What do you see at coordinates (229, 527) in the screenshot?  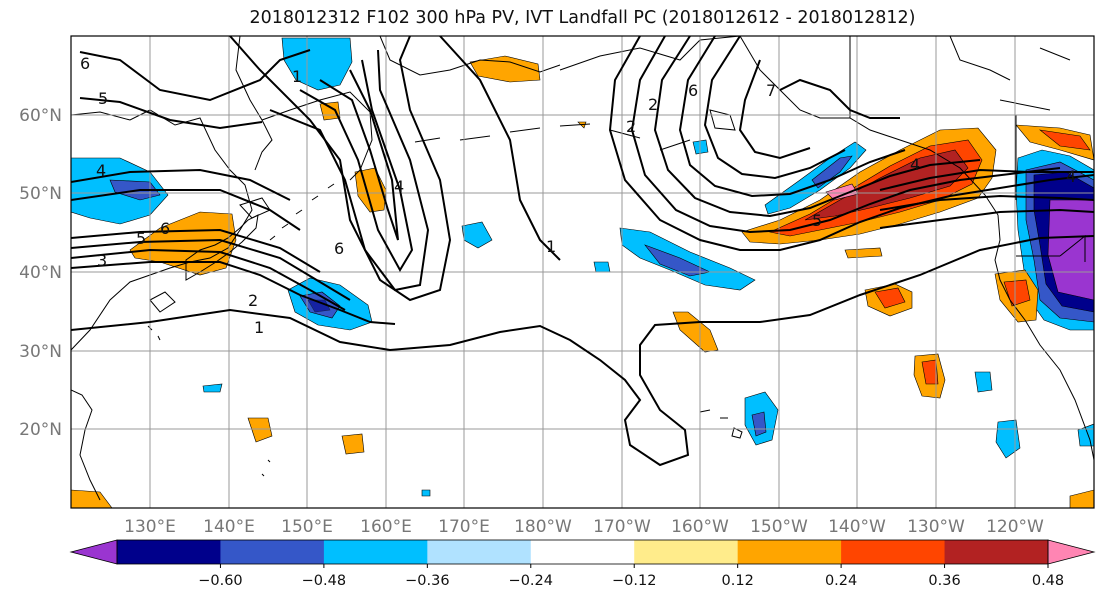 I see `lon-label: 140°E` at bounding box center [229, 527].